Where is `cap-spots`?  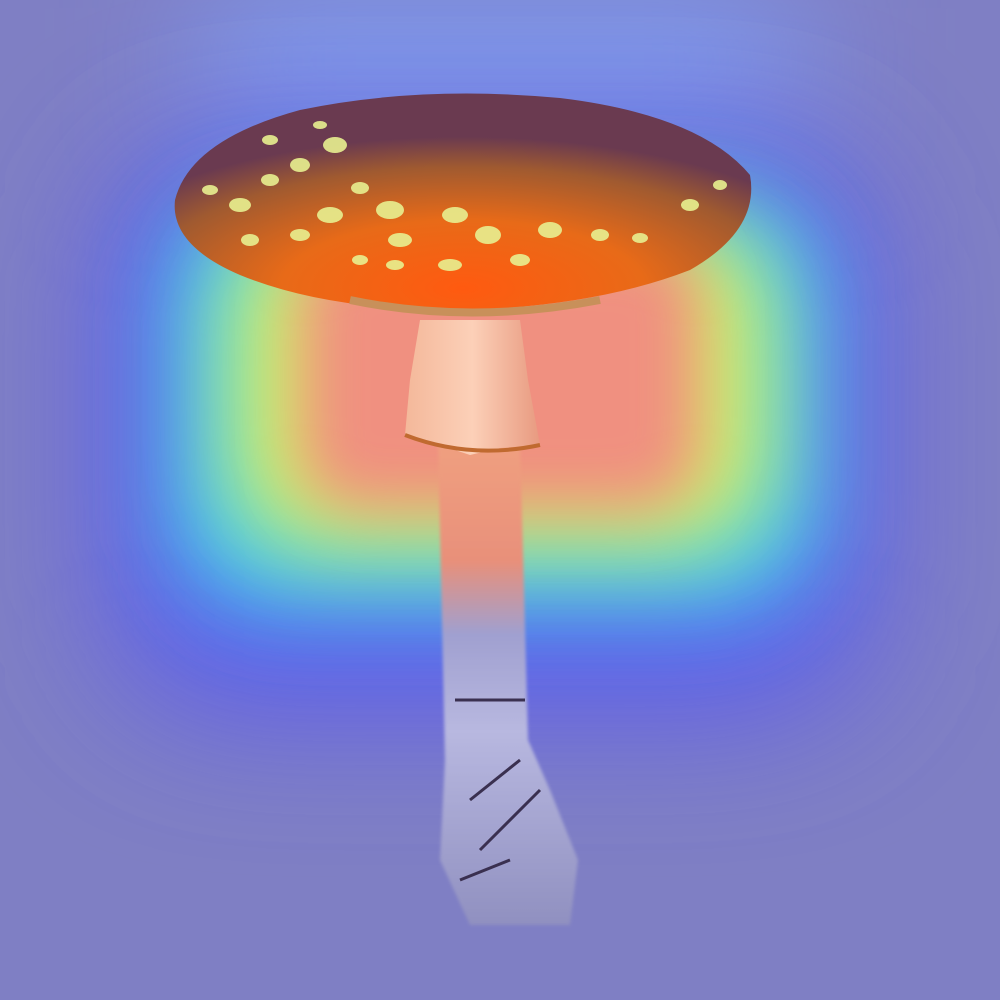
cap-spots is located at coordinates (464, 196).